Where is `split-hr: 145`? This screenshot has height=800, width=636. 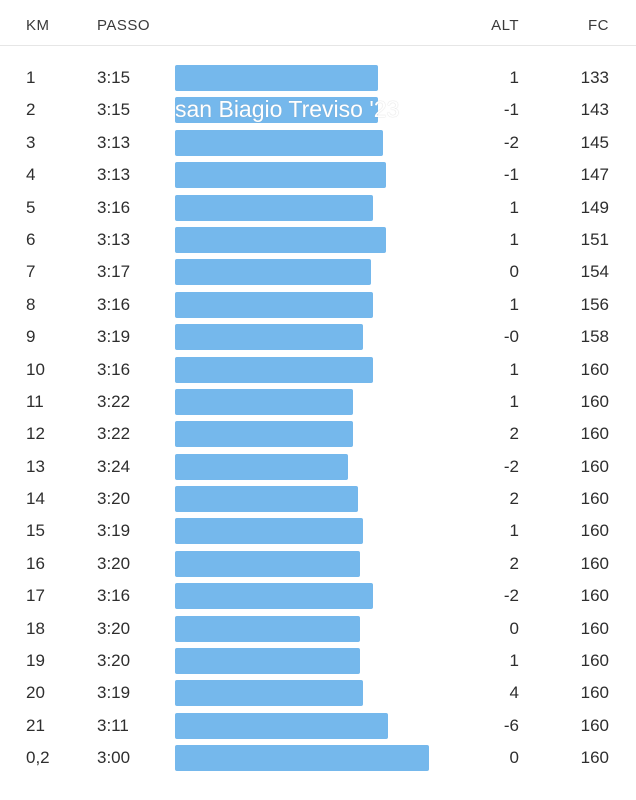 split-hr: 145 is located at coordinates (594, 142).